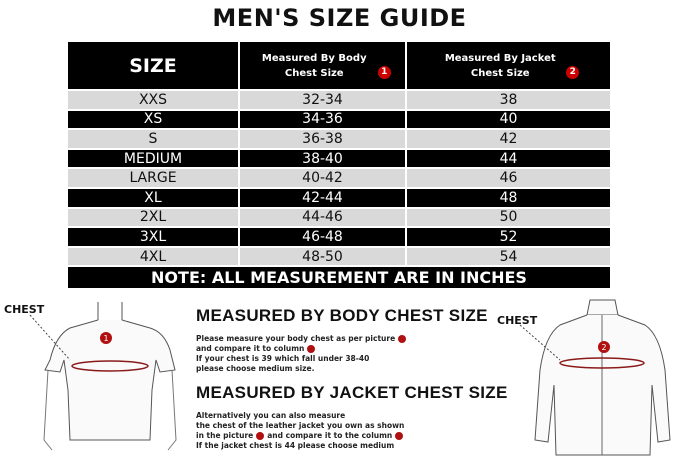 The image size is (679, 462). I want to click on badge-1: 1, so click(384, 72).